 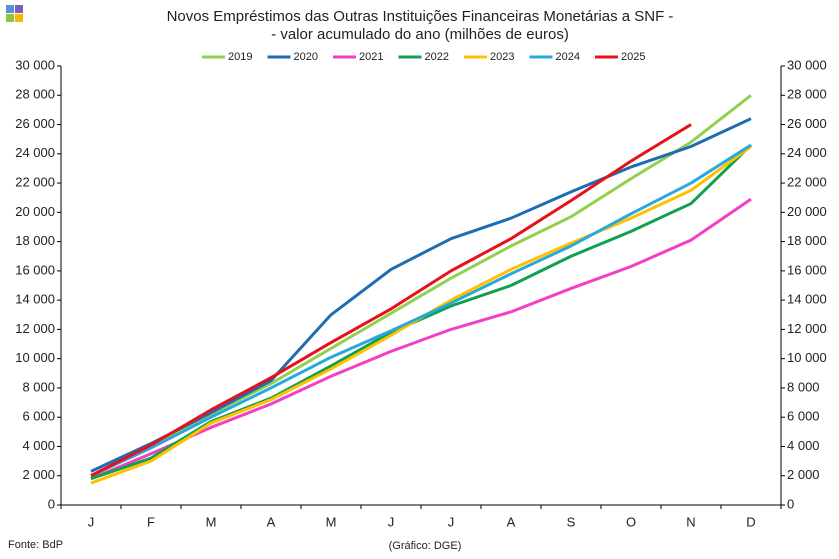 I want to click on legend-label: 2020, so click(x=306, y=57).